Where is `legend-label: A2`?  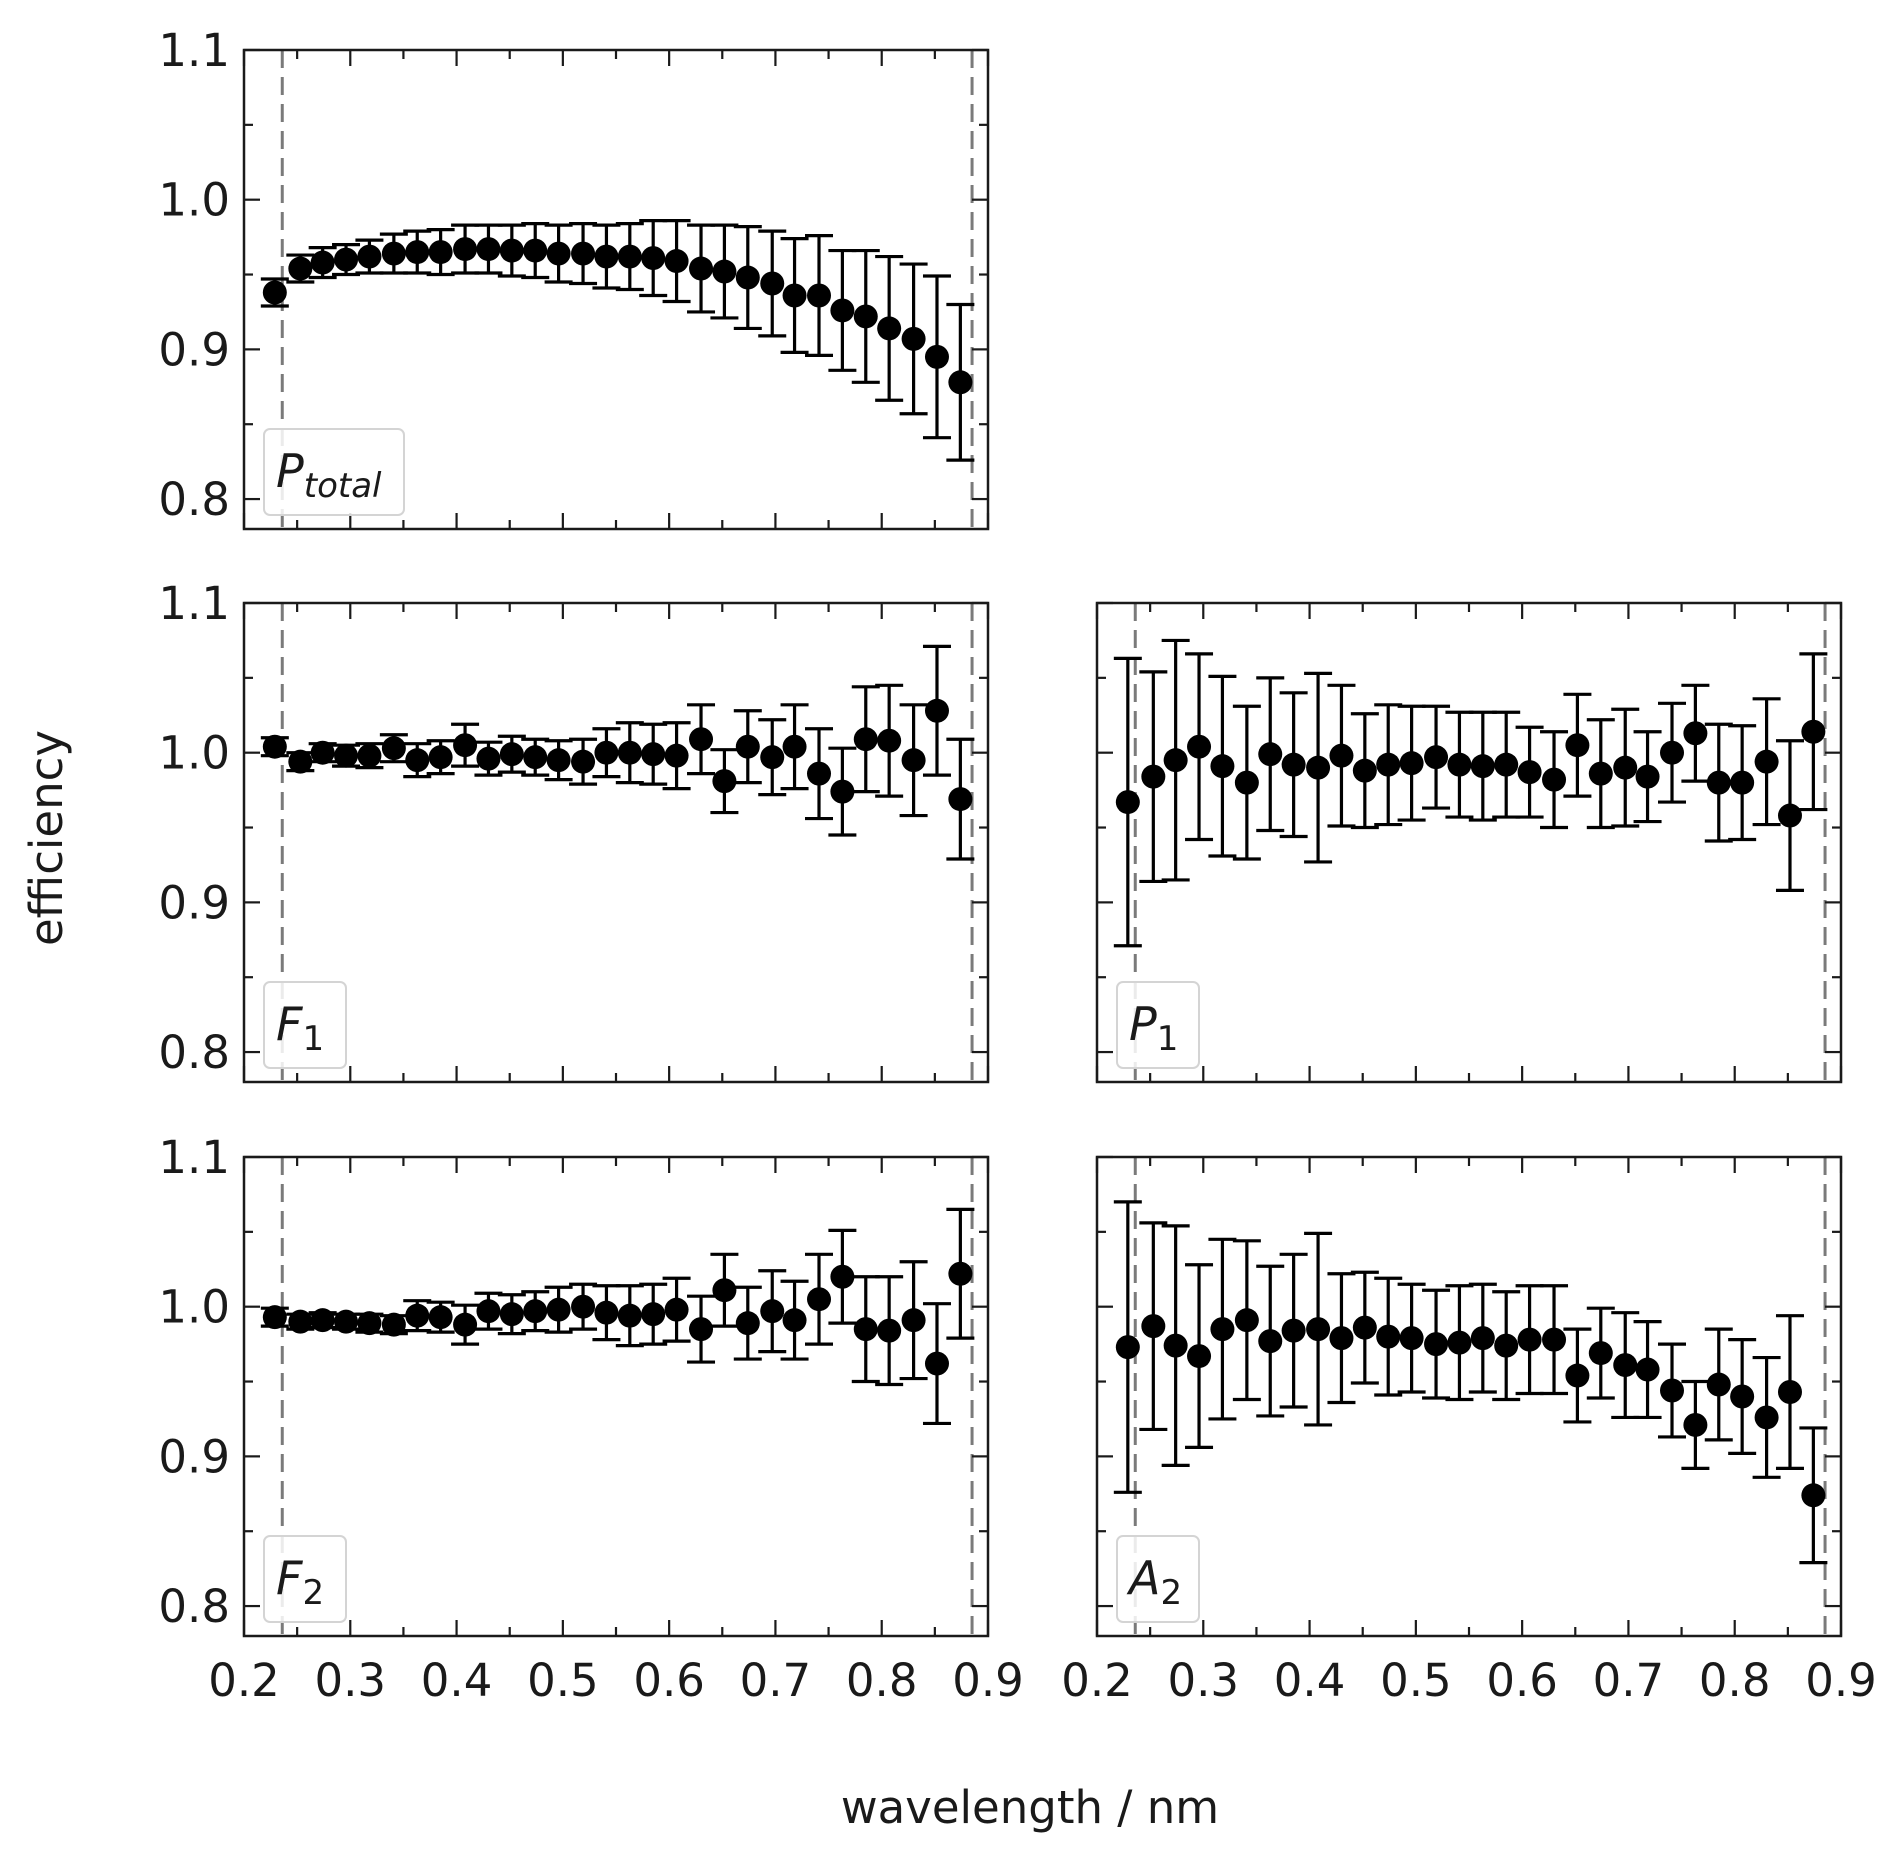 legend-label: A2 is located at coordinates (1158, 1579).